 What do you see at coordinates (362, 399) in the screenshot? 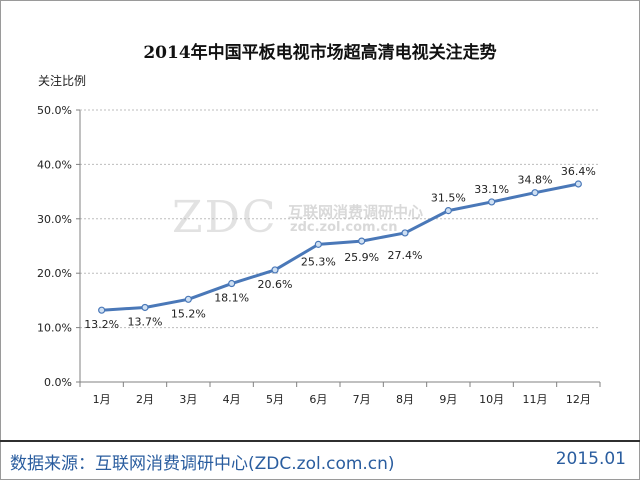
I see `x-tick-label: 7月` at bounding box center [362, 399].